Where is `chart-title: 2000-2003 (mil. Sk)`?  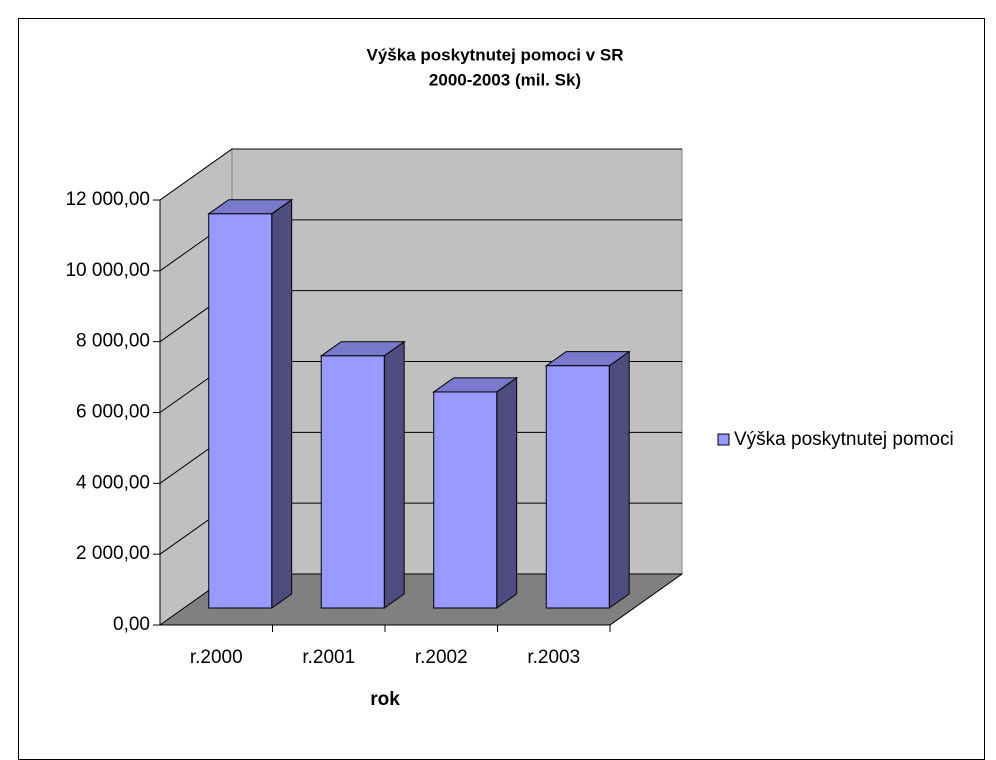
chart-title: 2000-2003 (mil. Sk) is located at coordinates (505, 79).